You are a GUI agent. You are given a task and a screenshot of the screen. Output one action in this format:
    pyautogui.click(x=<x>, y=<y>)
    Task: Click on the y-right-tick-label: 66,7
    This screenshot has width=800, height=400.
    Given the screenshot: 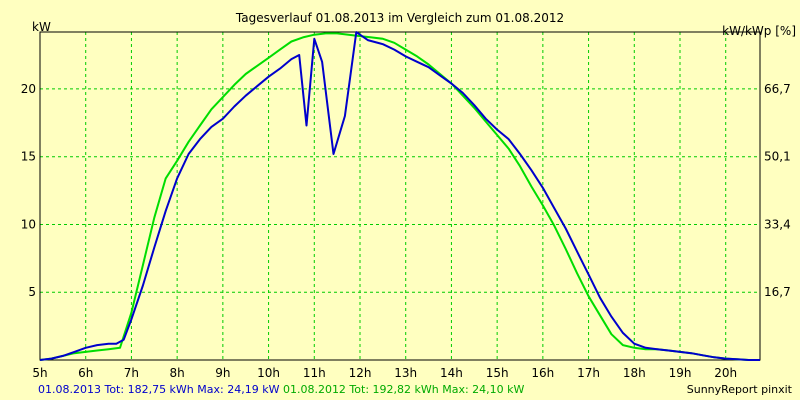 What is the action you would take?
    pyautogui.click(x=777, y=89)
    